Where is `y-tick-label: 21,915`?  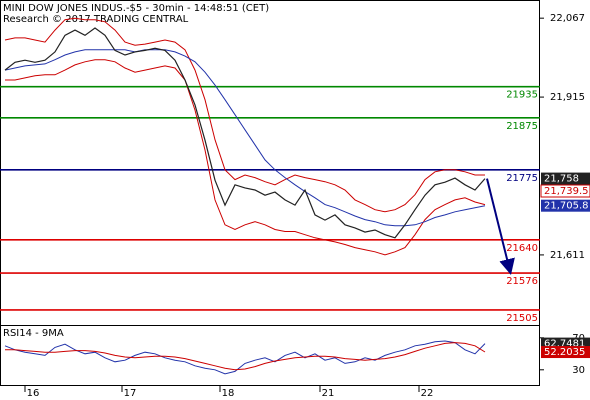
y-tick-label: 21,915 is located at coordinates (567, 97).